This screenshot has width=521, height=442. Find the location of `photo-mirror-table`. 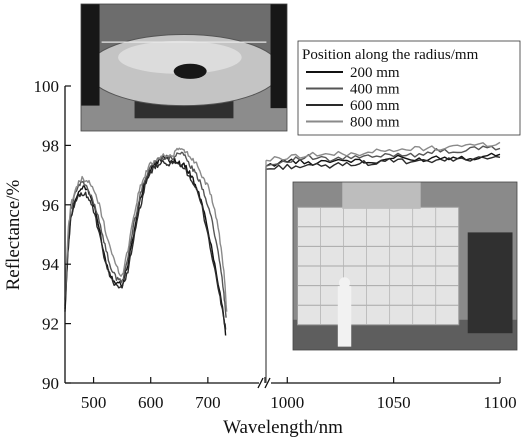

photo-mirror-table is located at coordinates (184, 67).